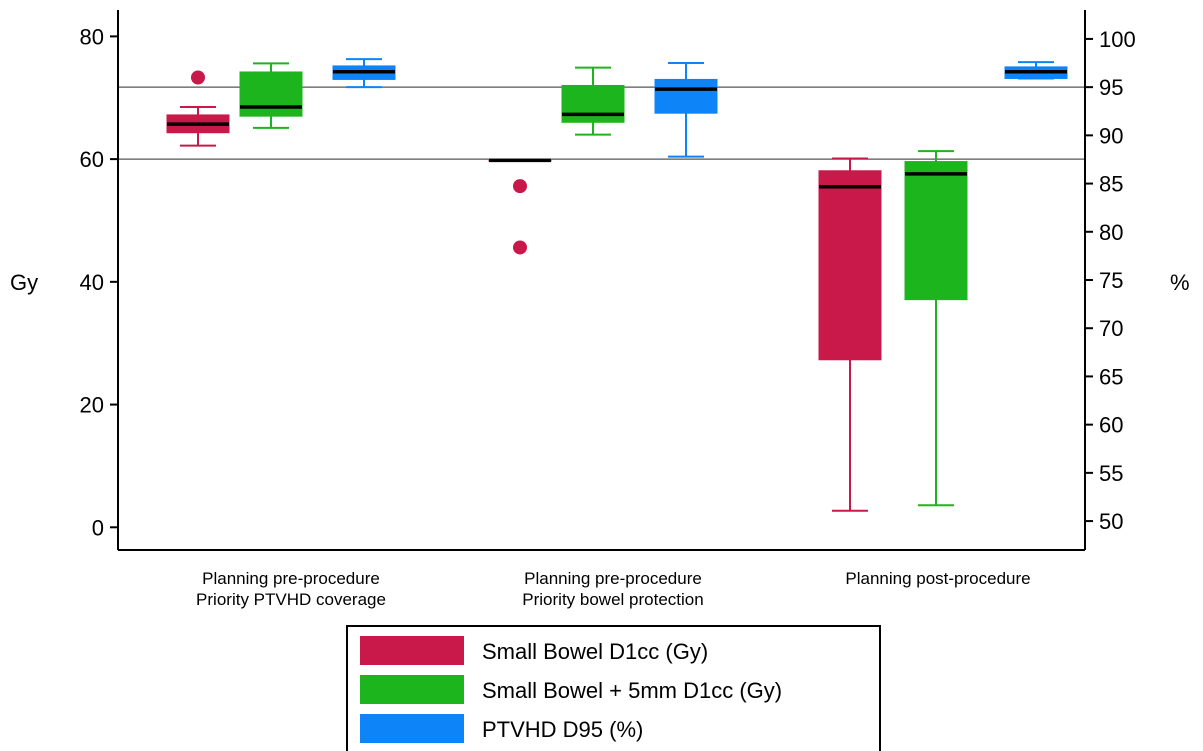  Describe the element at coordinates (1111, 184) in the screenshot. I see `y-right-tick-label: 85` at that location.